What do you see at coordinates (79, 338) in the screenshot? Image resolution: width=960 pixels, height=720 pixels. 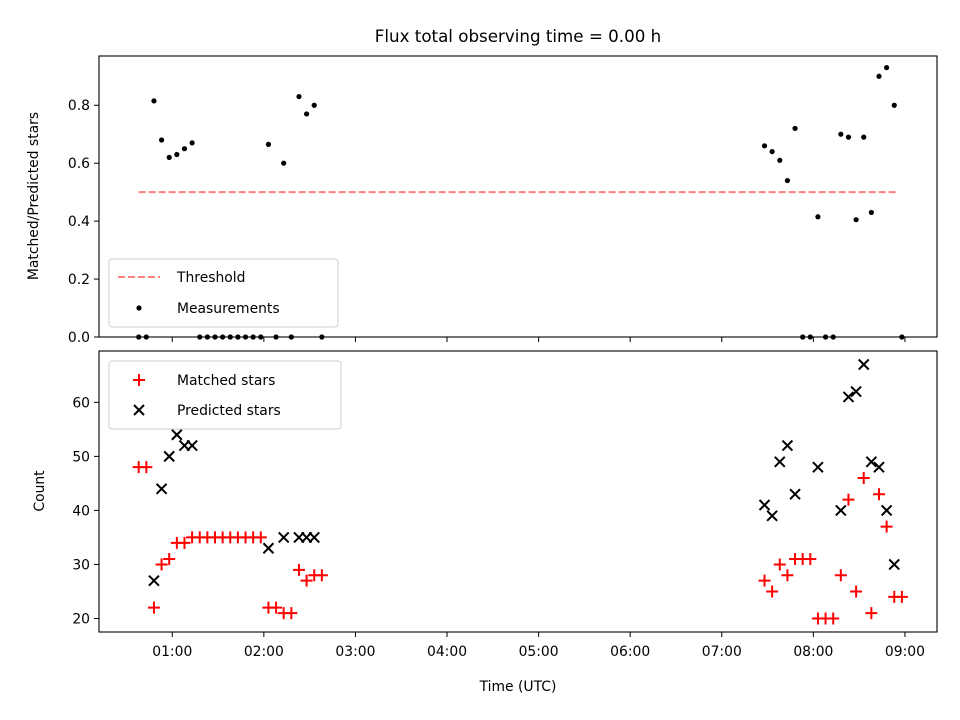 I see `top-y-tick-label: 0.0` at bounding box center [79, 338].